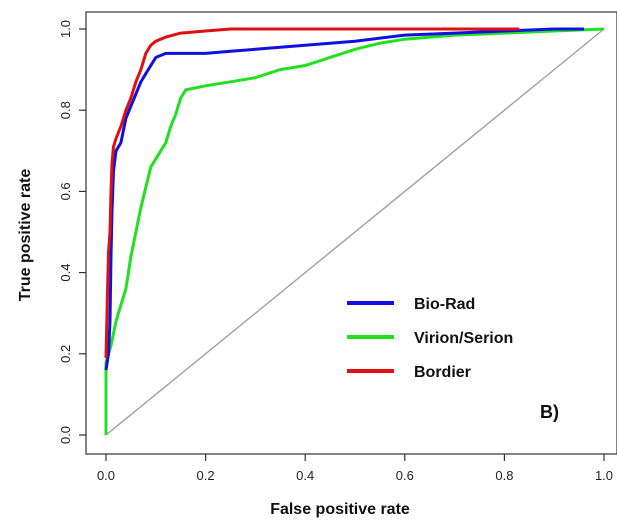 The width and height of the screenshot is (617, 521). Describe the element at coordinates (549, 412) in the screenshot. I see `panel-label: B)` at that location.